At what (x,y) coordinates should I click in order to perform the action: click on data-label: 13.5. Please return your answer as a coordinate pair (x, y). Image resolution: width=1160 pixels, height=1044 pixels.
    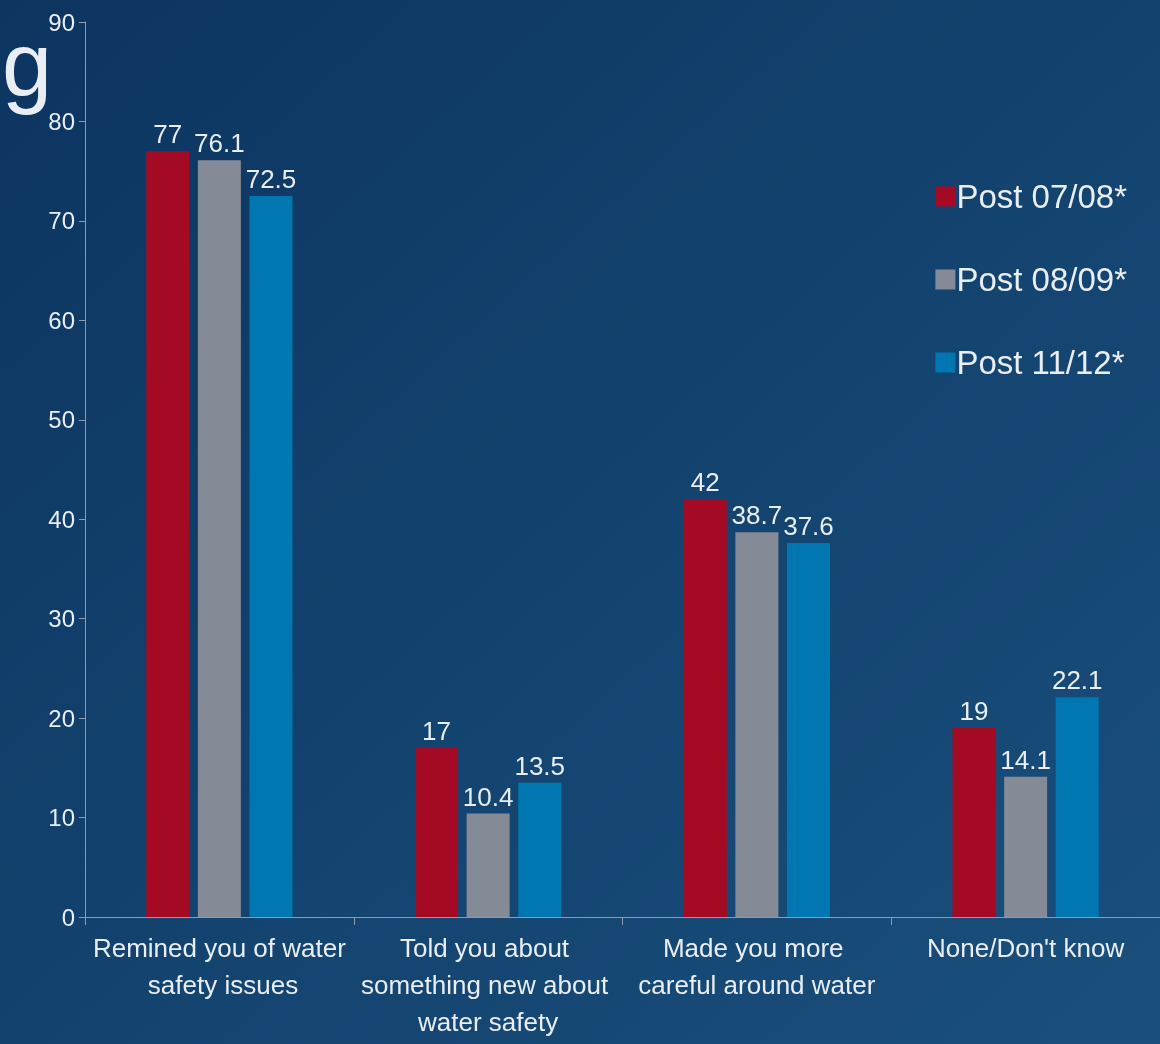
    Looking at the image, I should click on (540, 765).